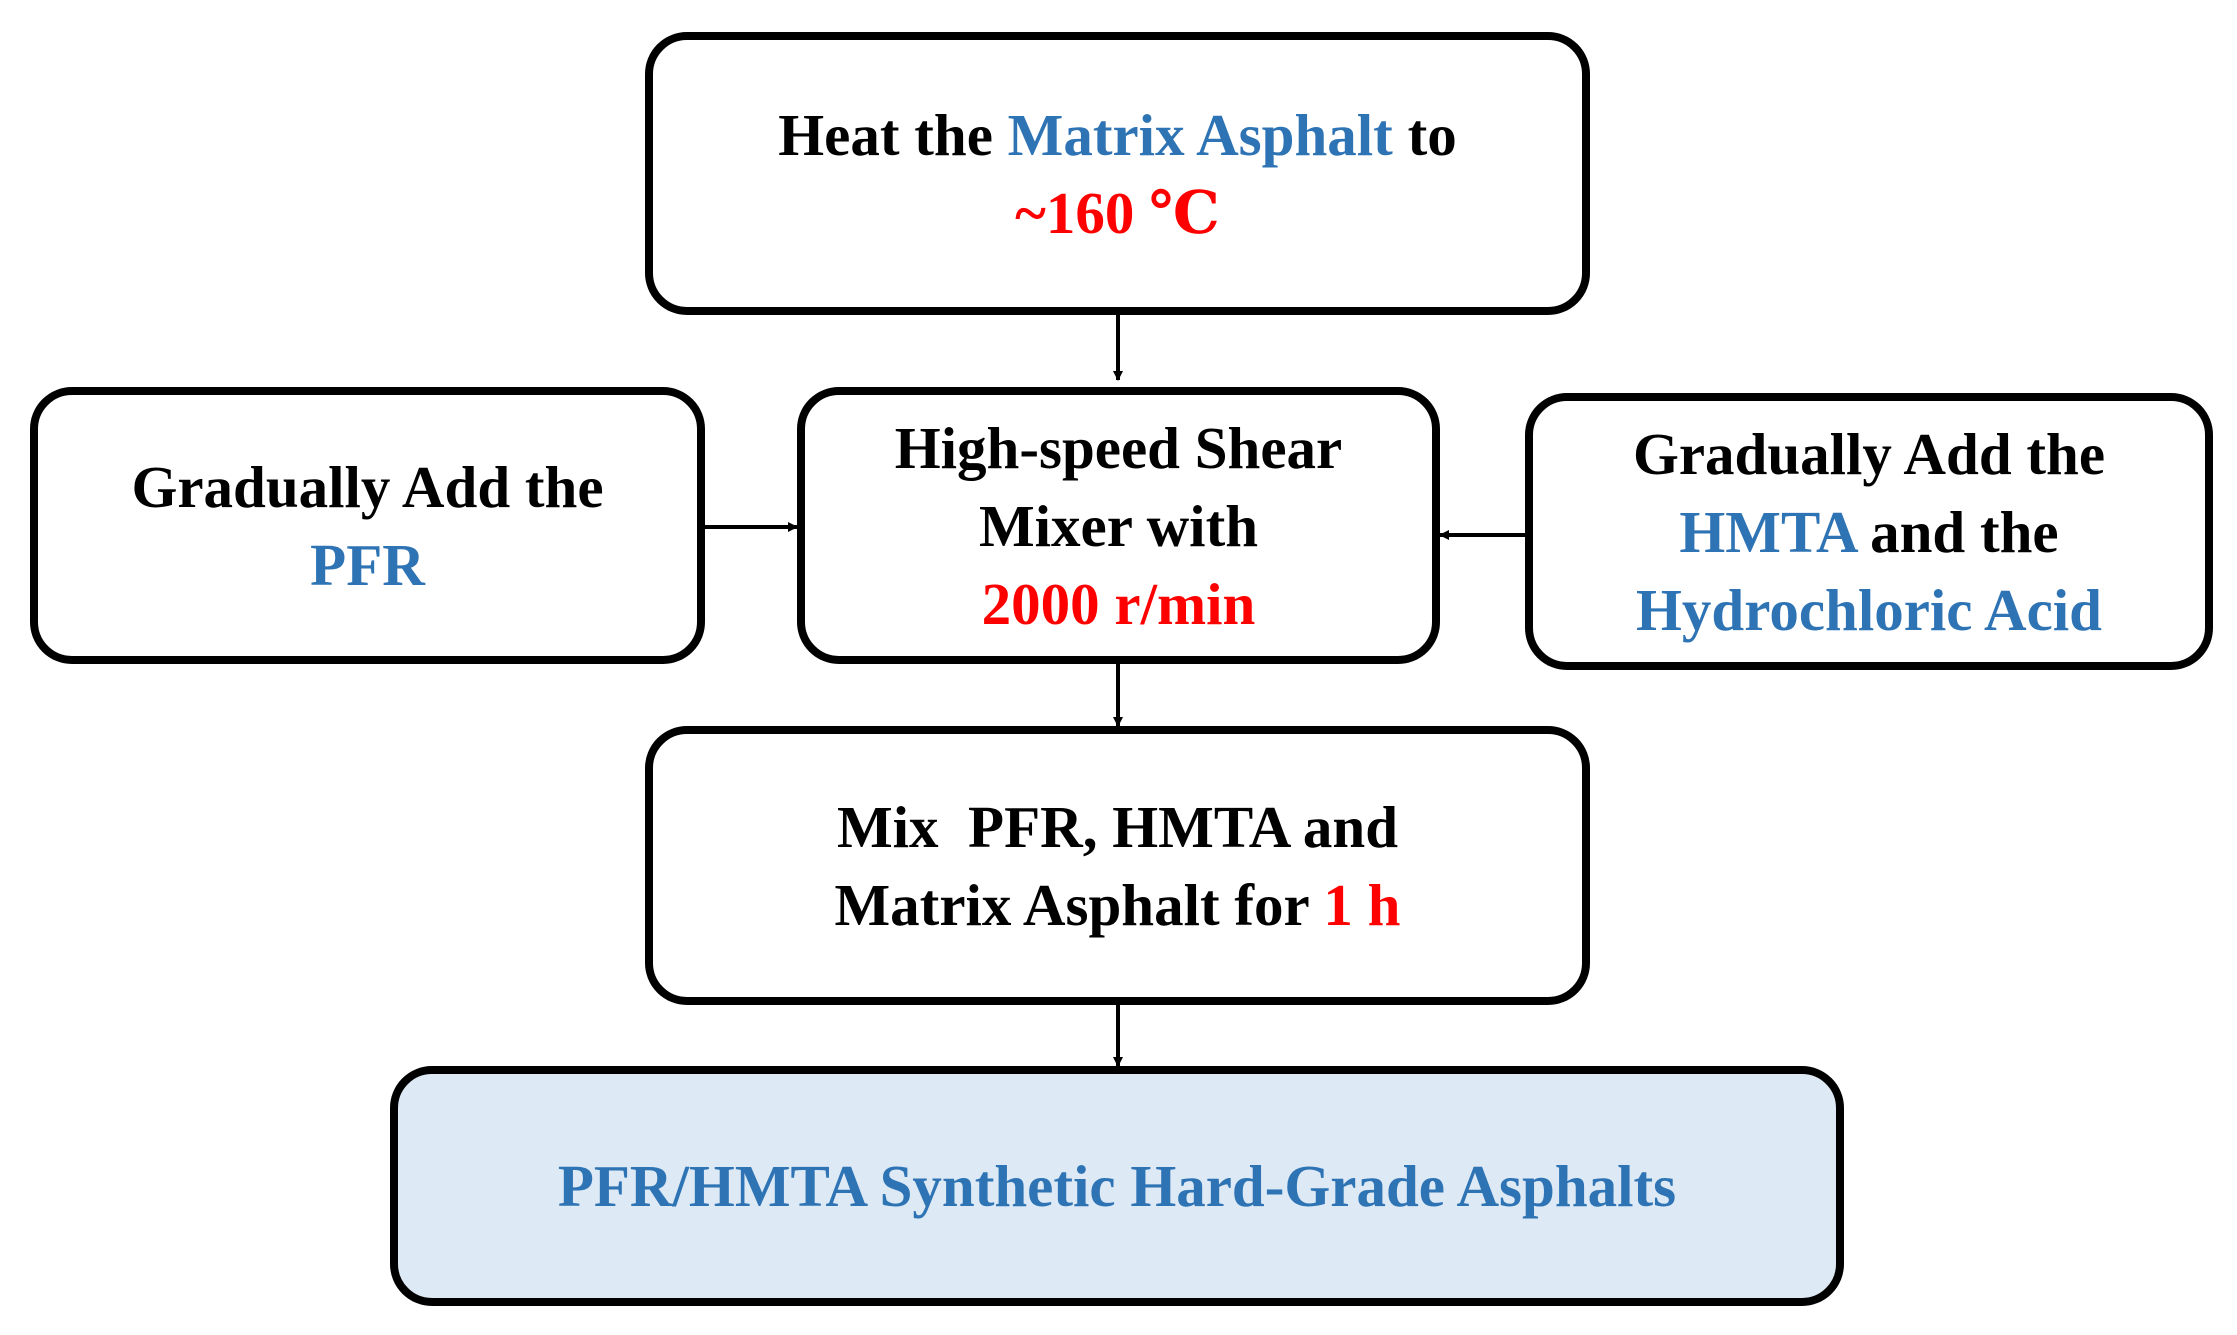 This screenshot has height=1335, width=2237. I want to click on shear-line-1: High-speed Shear, so click(1118, 447).